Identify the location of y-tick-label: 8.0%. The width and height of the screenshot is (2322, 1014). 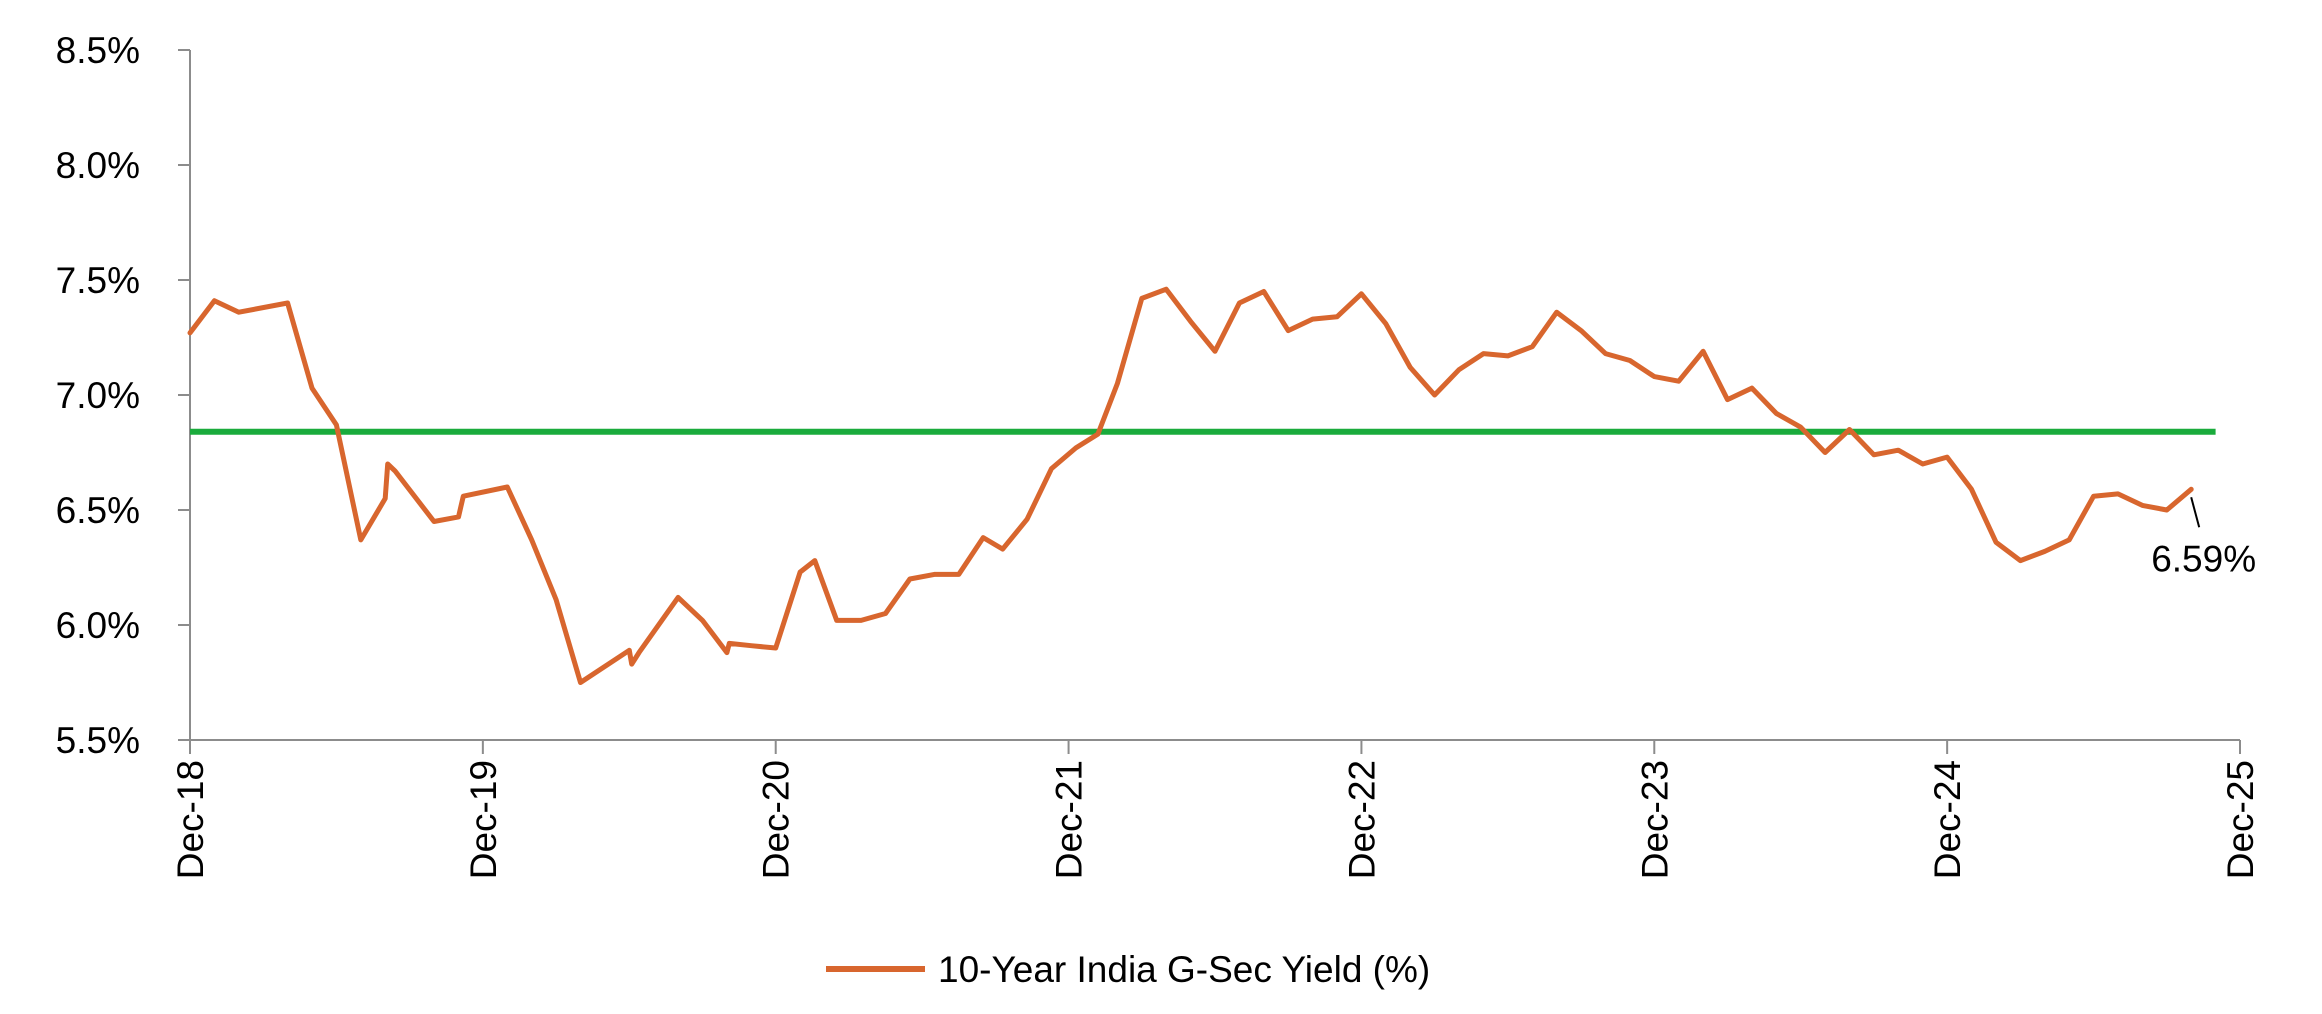
(98, 165).